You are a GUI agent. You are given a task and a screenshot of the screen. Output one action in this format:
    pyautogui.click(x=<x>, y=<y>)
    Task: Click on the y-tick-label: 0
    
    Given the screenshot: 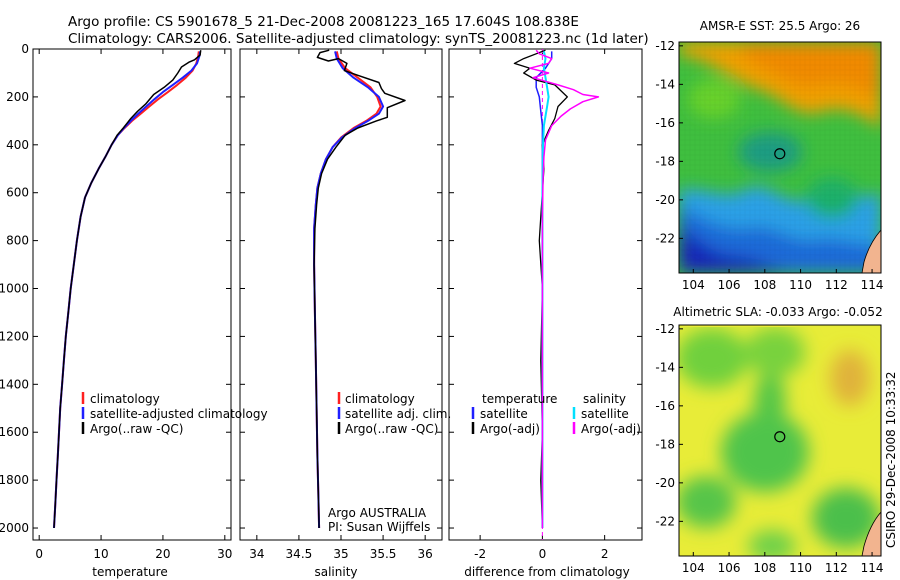 What is the action you would take?
    pyautogui.click(x=25, y=49)
    